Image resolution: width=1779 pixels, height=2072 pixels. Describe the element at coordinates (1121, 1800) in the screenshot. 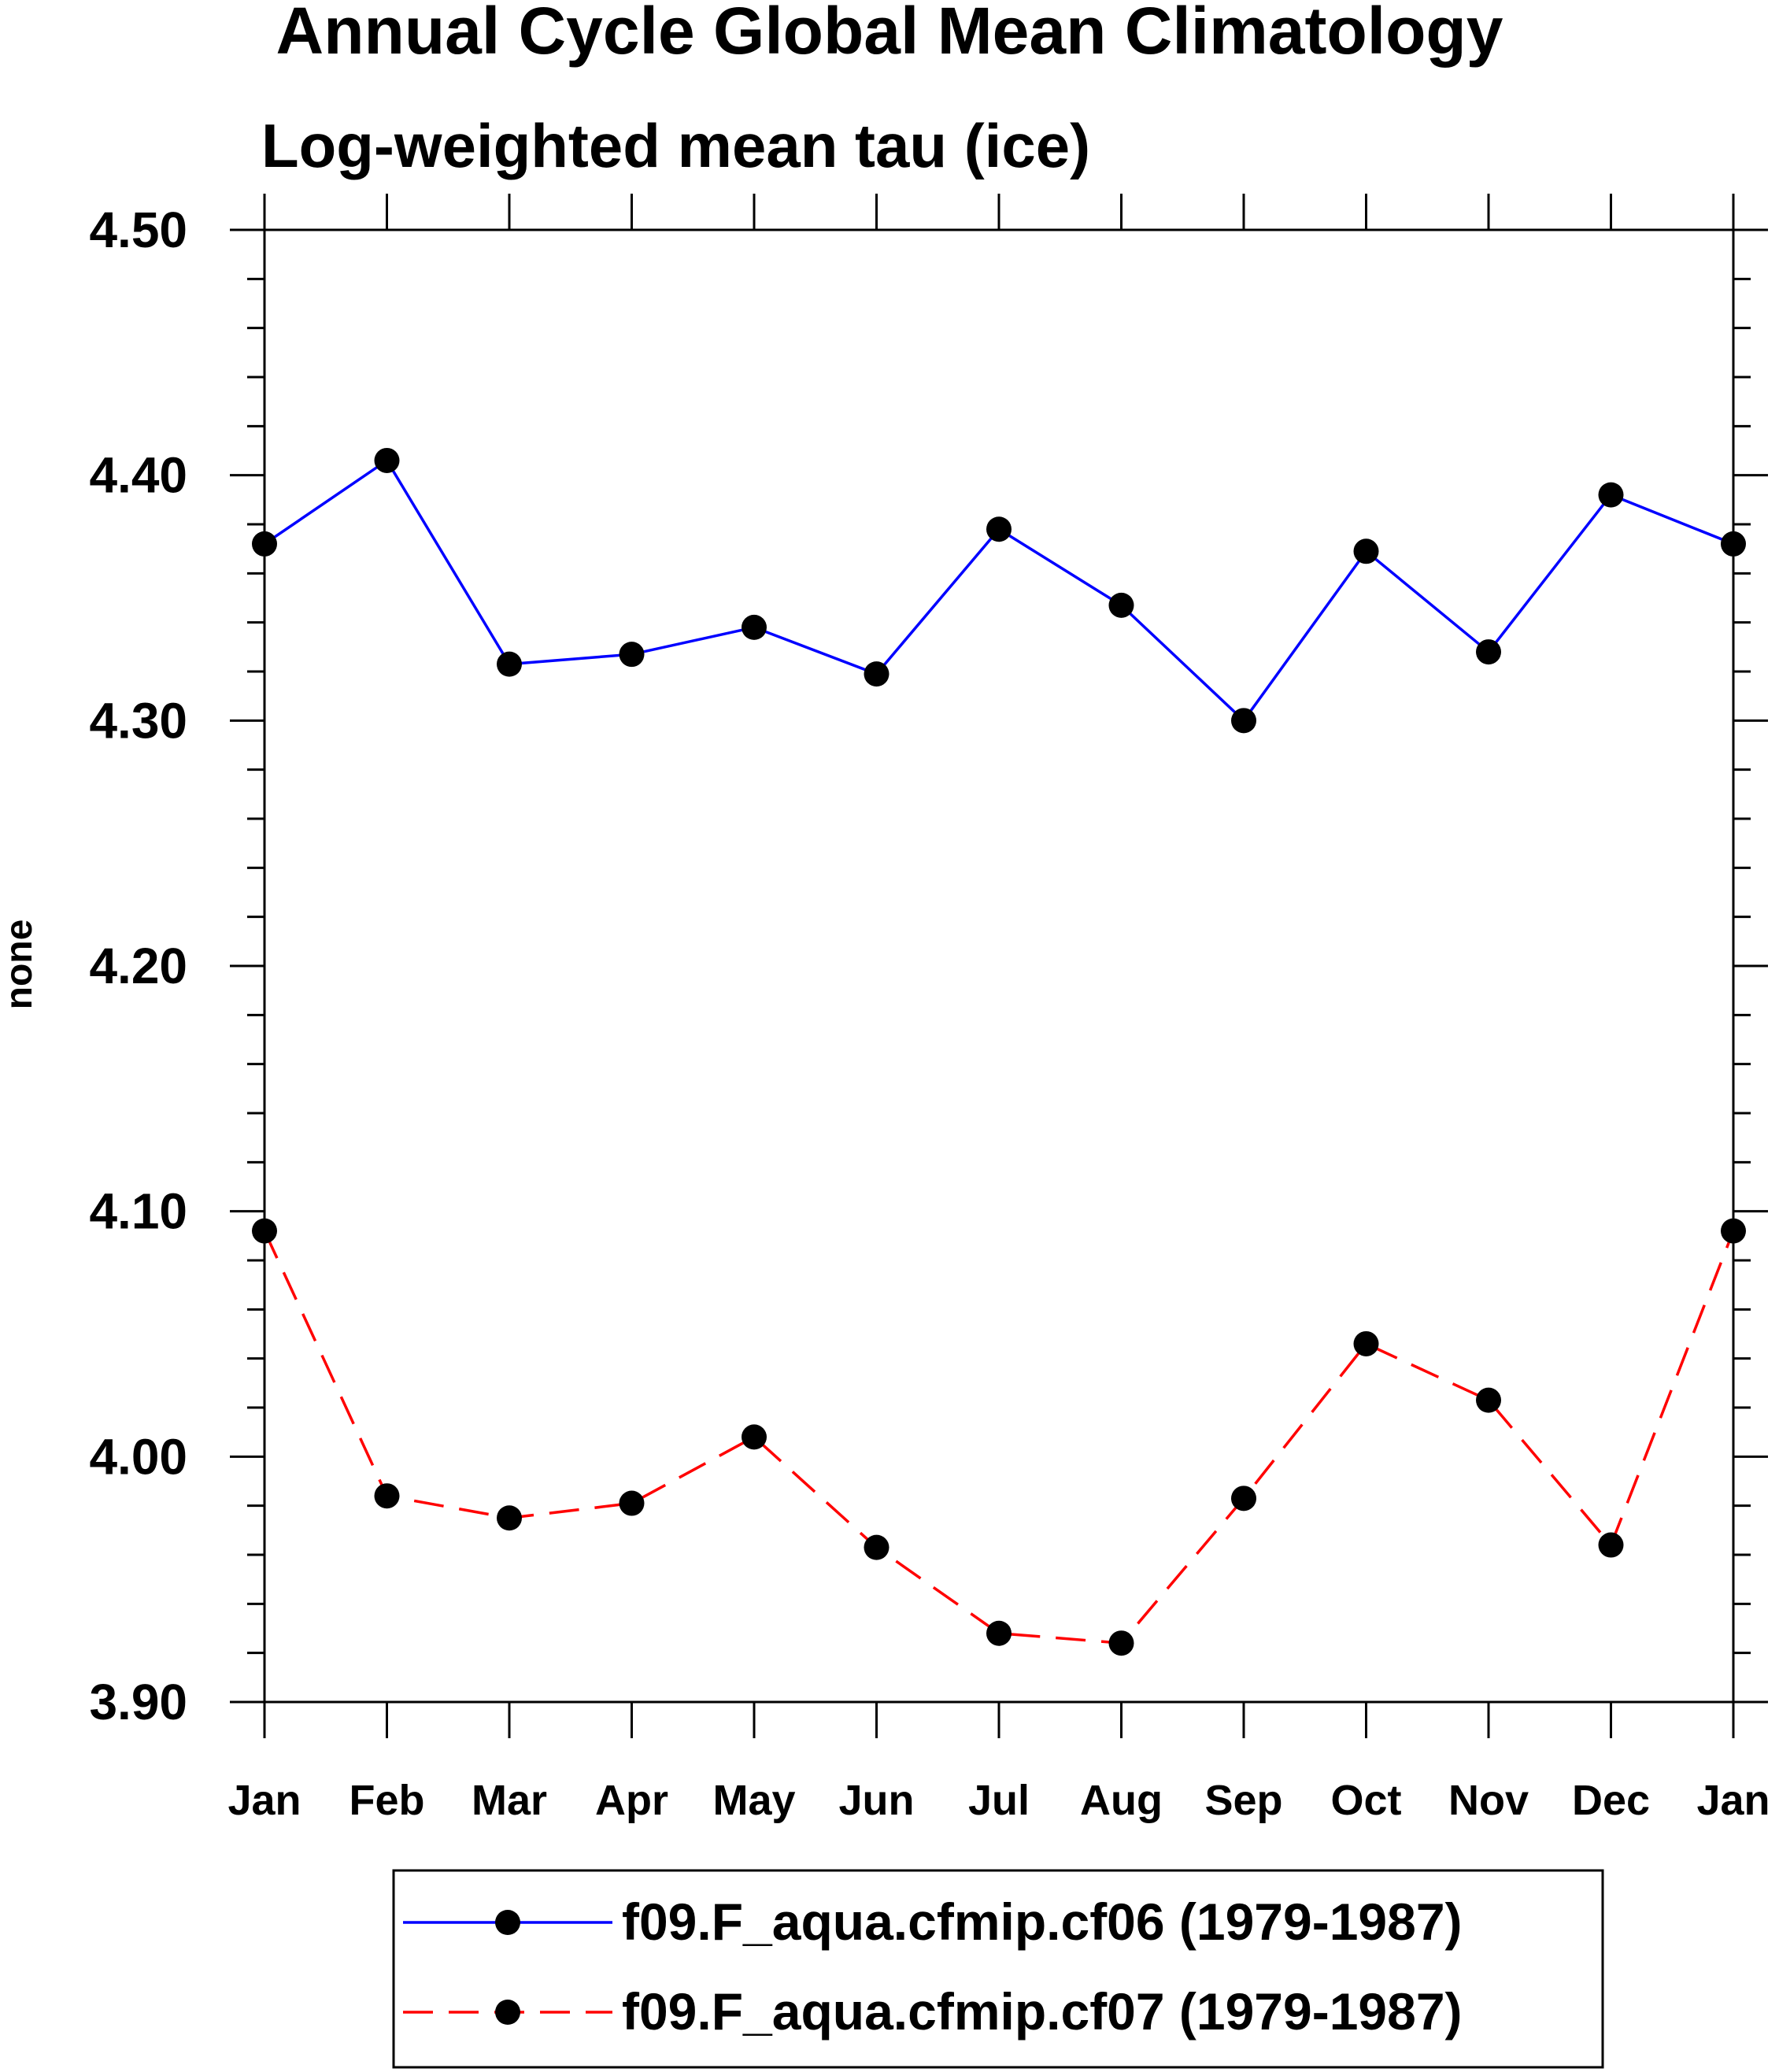

I see `x-tick-label: Aug` at that location.